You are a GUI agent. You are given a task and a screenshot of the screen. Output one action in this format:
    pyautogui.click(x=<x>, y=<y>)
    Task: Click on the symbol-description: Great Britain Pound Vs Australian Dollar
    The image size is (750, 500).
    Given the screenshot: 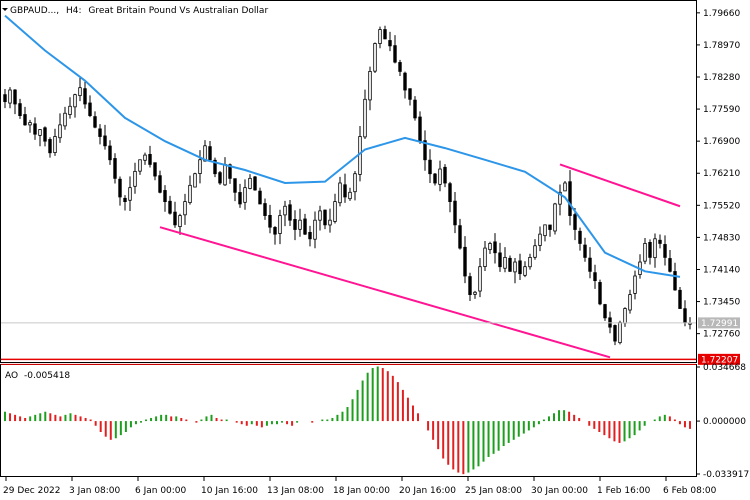 What is the action you would take?
    pyautogui.click(x=178, y=11)
    